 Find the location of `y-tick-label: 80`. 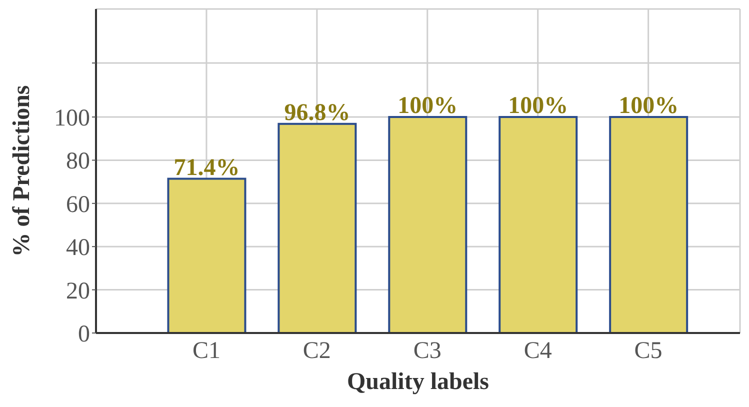

y-tick-label: 80 is located at coordinates (78, 161).